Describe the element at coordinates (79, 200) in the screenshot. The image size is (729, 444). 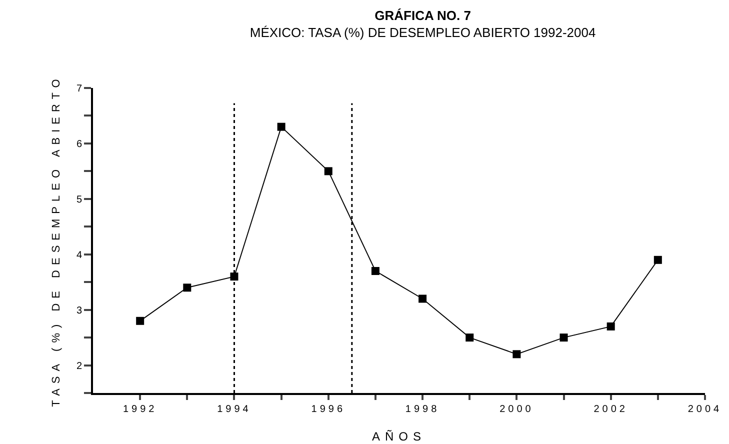
I see `y-tick-label: 5` at that location.